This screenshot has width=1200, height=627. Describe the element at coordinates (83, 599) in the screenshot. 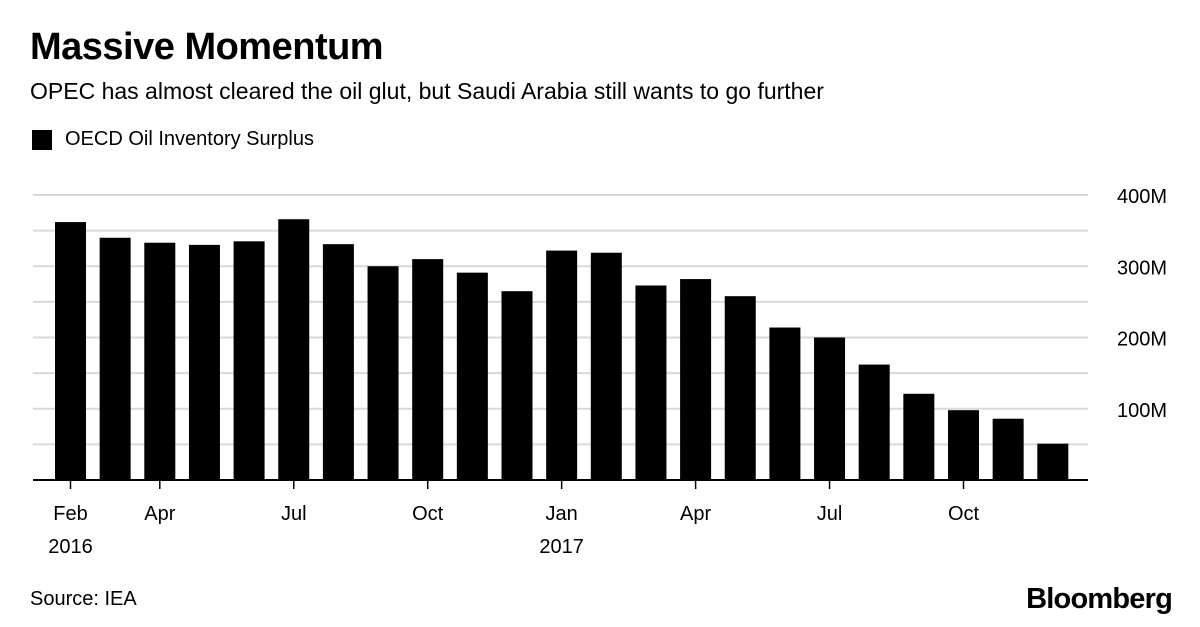

I see `source-note: Source: IEA` at that location.